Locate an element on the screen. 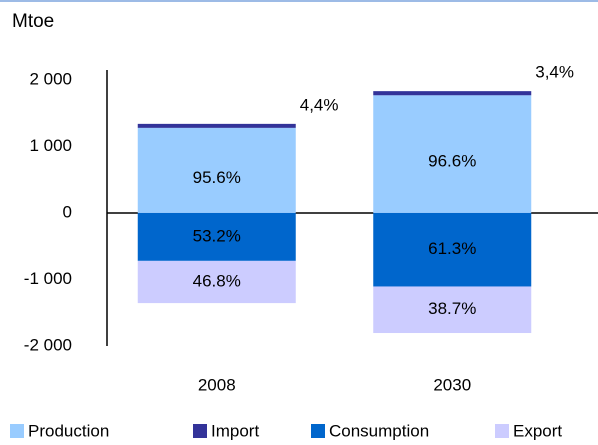 The height and width of the screenshot is (445, 598). share-label: 53.2% is located at coordinates (217, 235).